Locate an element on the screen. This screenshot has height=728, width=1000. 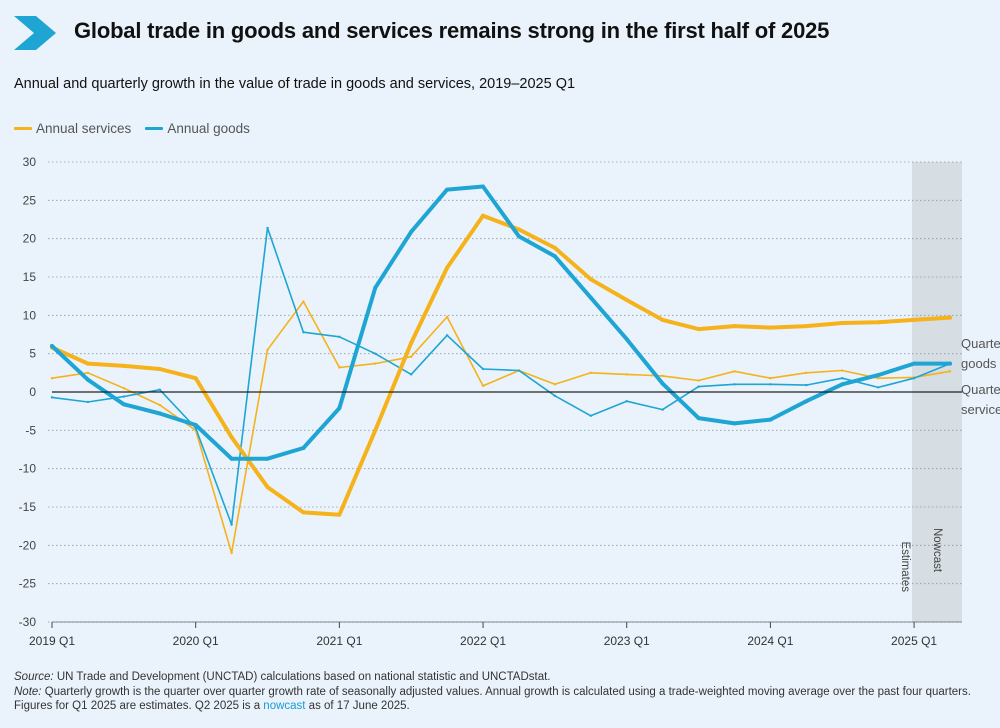
y-tick-label: 10 is located at coordinates (30, 315).